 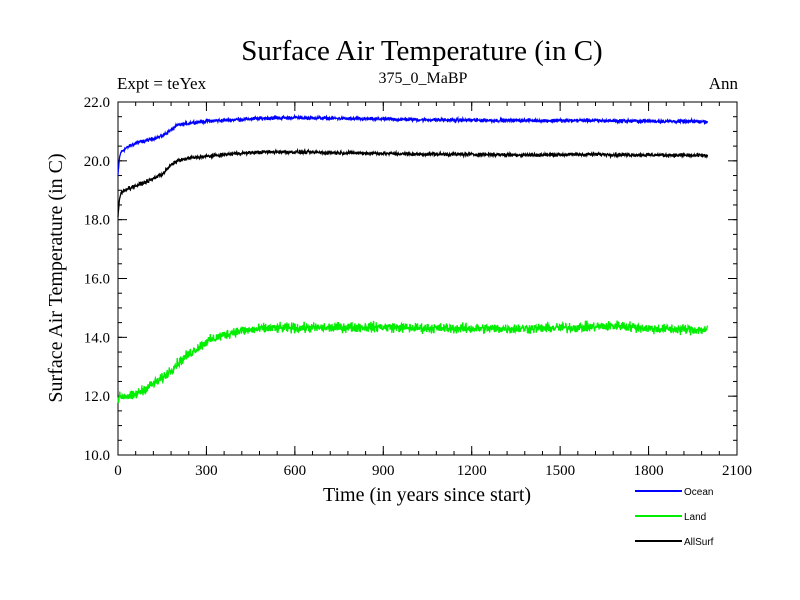 I want to click on x-tick-label: 0, so click(x=118, y=471).